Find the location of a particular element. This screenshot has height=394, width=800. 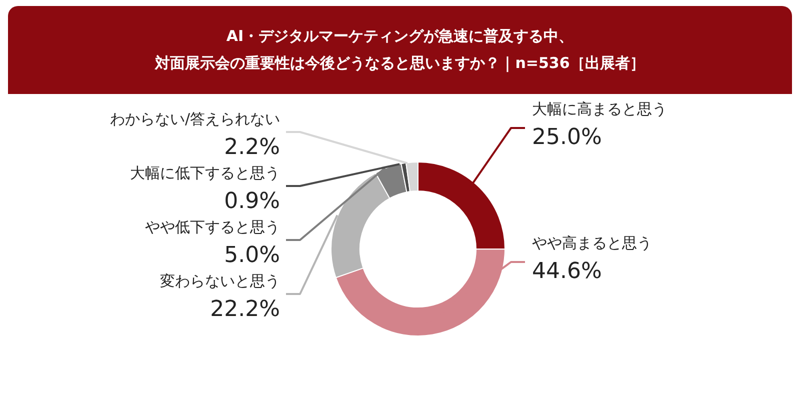

slice-label: 大幅に高まると思う is located at coordinates (599, 109).